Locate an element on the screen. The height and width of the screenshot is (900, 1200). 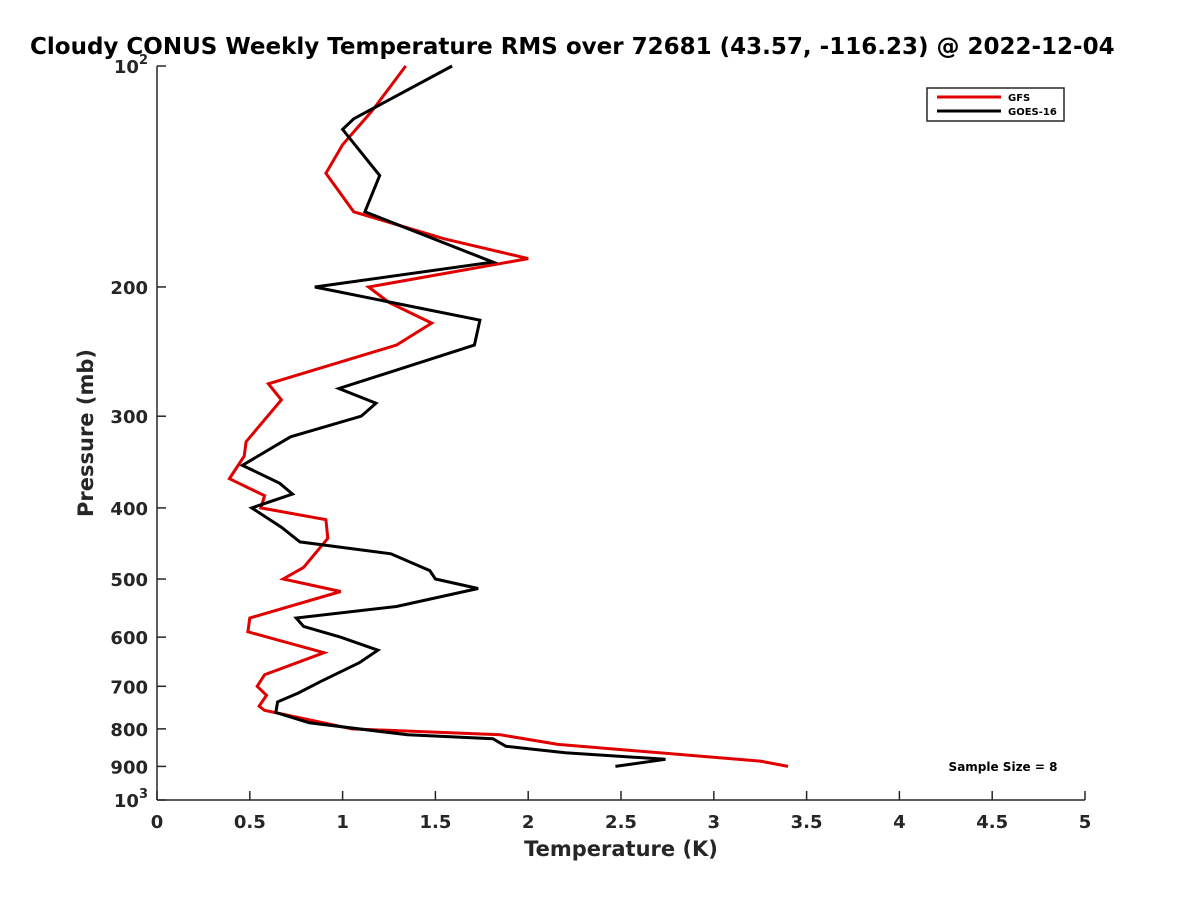
x-tick-label: 2 is located at coordinates (528, 822).